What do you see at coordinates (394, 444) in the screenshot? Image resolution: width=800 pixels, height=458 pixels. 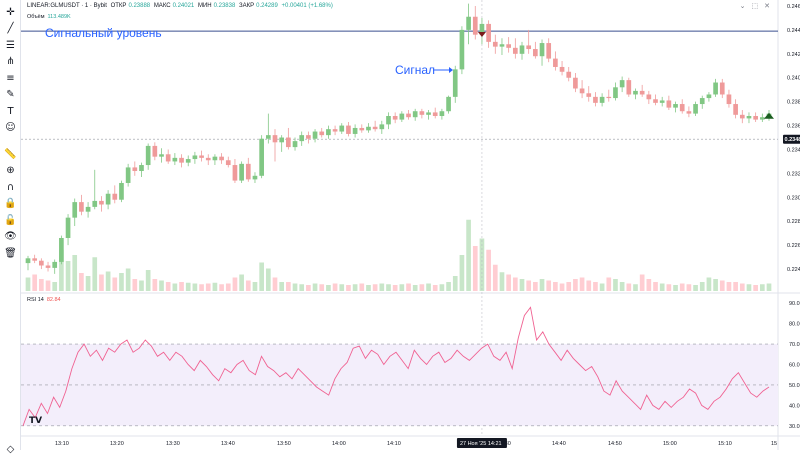 I see `time-tick-label: 14:10` at bounding box center [394, 444].